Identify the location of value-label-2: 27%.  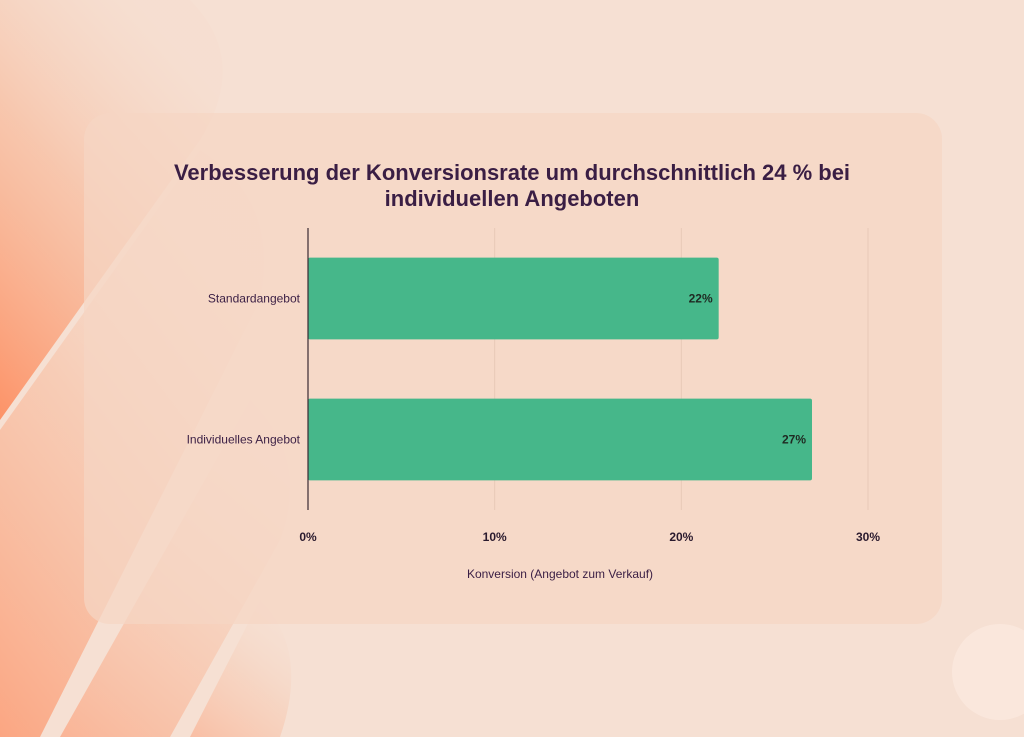
(794, 440).